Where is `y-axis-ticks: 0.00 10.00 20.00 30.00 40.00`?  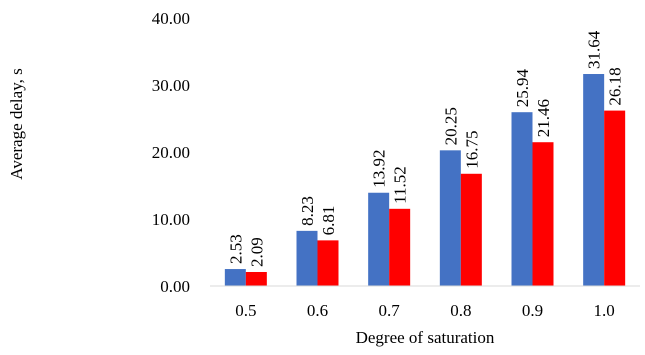
y-axis-ticks: 0.00 10.00 20.00 30.00 40.00 is located at coordinates (171, 152).